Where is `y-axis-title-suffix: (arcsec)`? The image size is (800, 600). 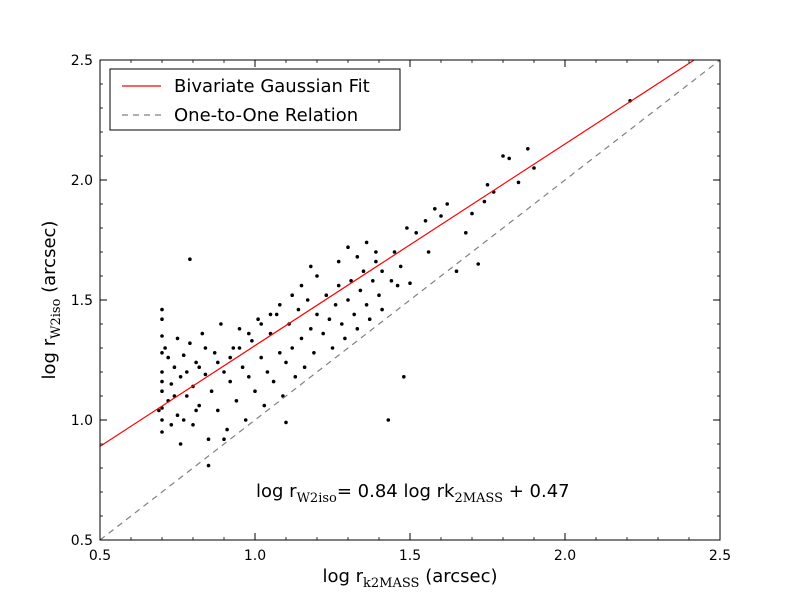 y-axis-title-suffix: (arcsec) is located at coordinates (49, 260).